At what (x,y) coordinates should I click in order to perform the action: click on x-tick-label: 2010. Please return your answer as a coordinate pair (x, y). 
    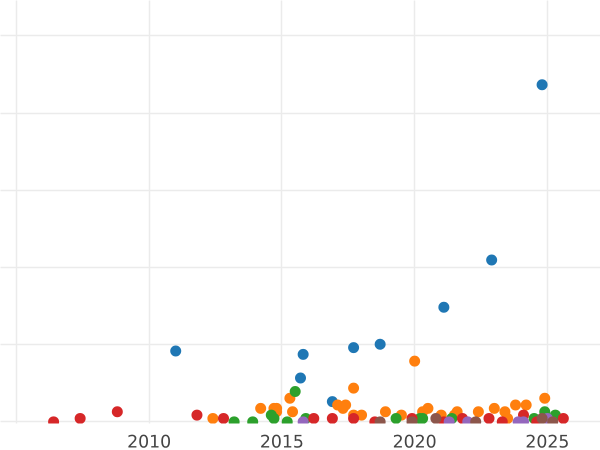
    Looking at the image, I should click on (149, 441).